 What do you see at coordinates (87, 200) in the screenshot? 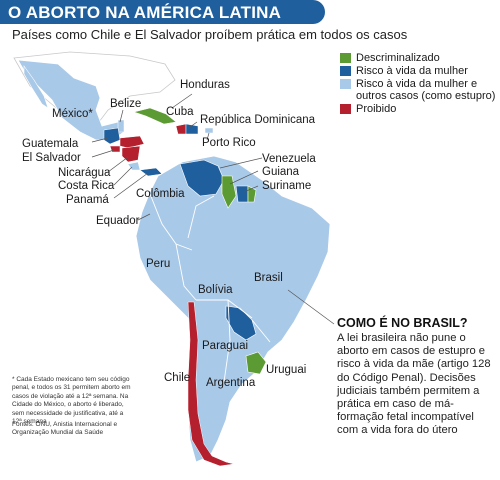
I see `label-panama: Panamá` at bounding box center [87, 200].